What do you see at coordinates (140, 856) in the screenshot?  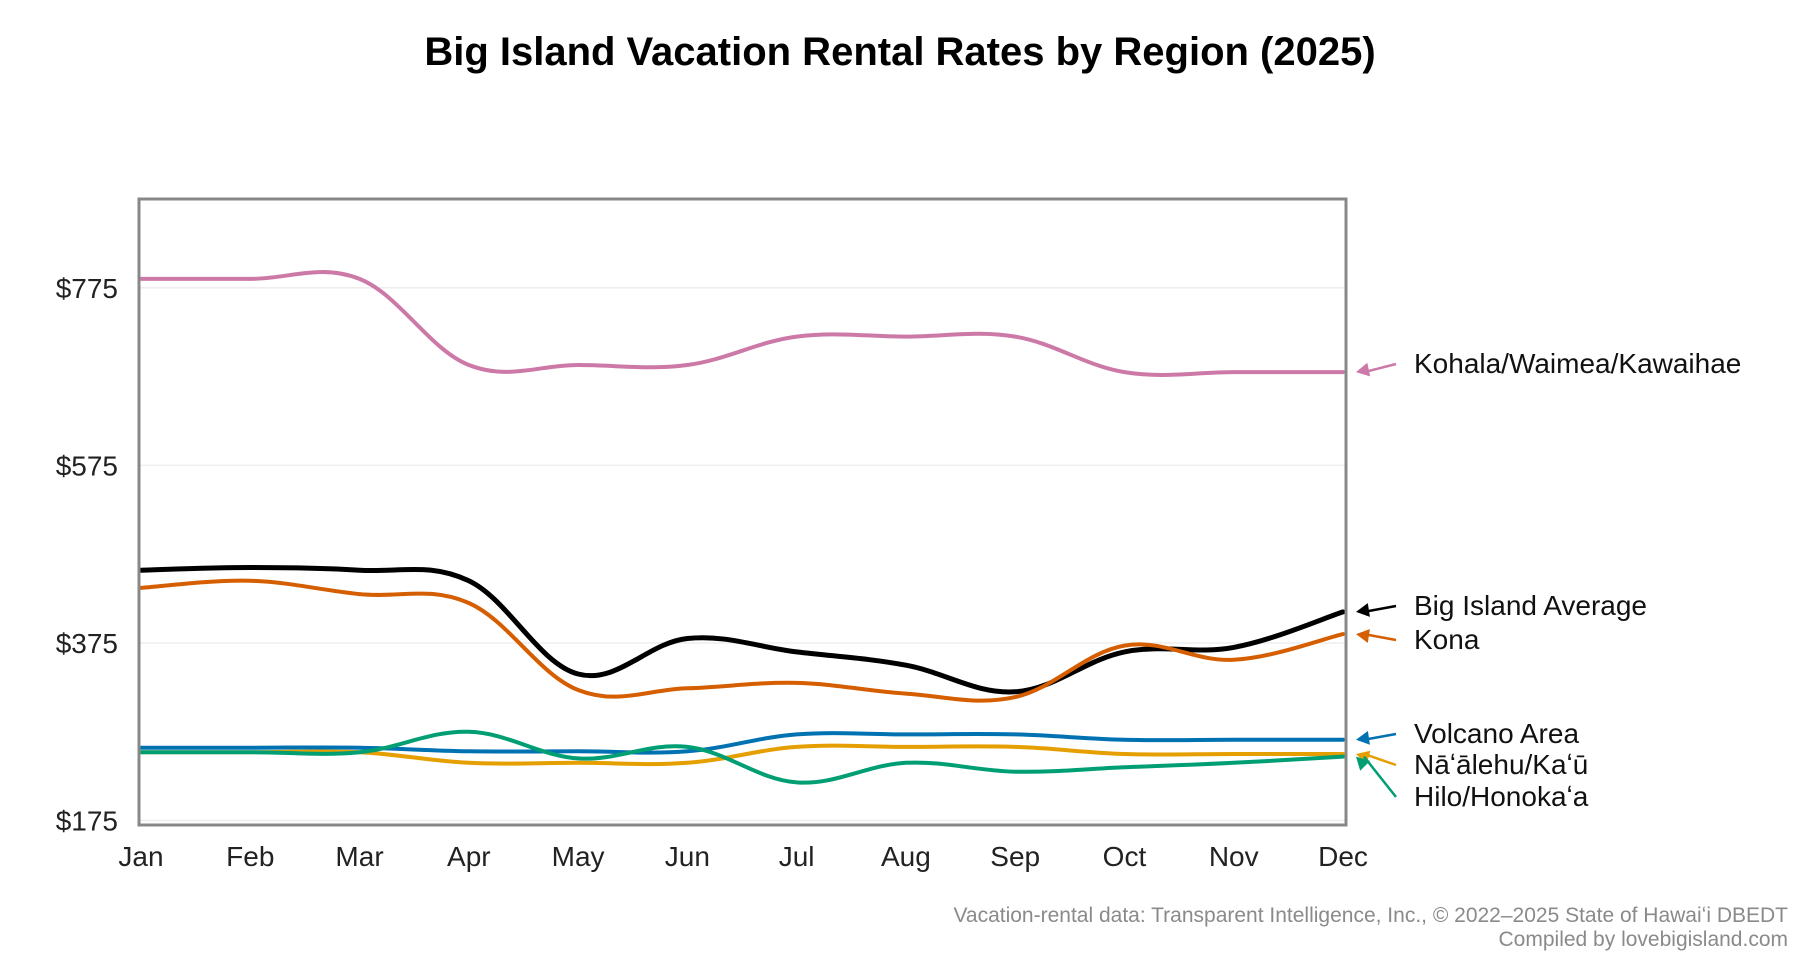 I see `x-tick-label: Jan` at bounding box center [140, 856].